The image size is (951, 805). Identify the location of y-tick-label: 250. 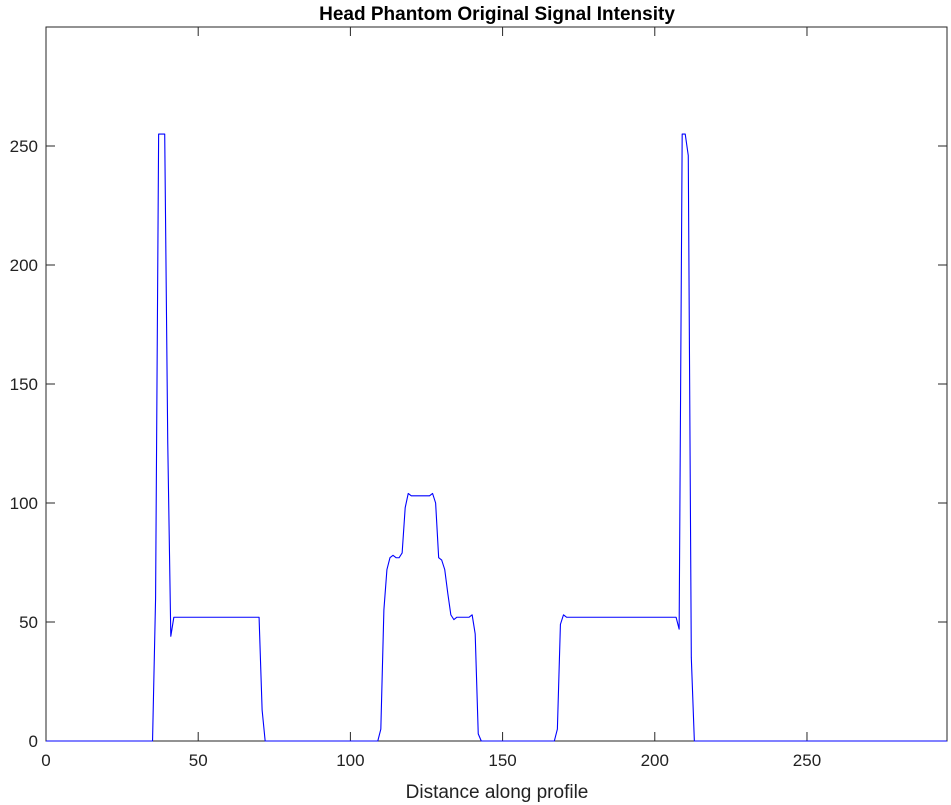
(24, 146).